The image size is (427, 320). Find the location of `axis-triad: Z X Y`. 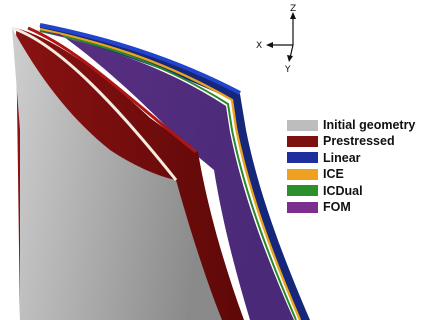

axis-triad: Z X Y is located at coordinates (276, 39).